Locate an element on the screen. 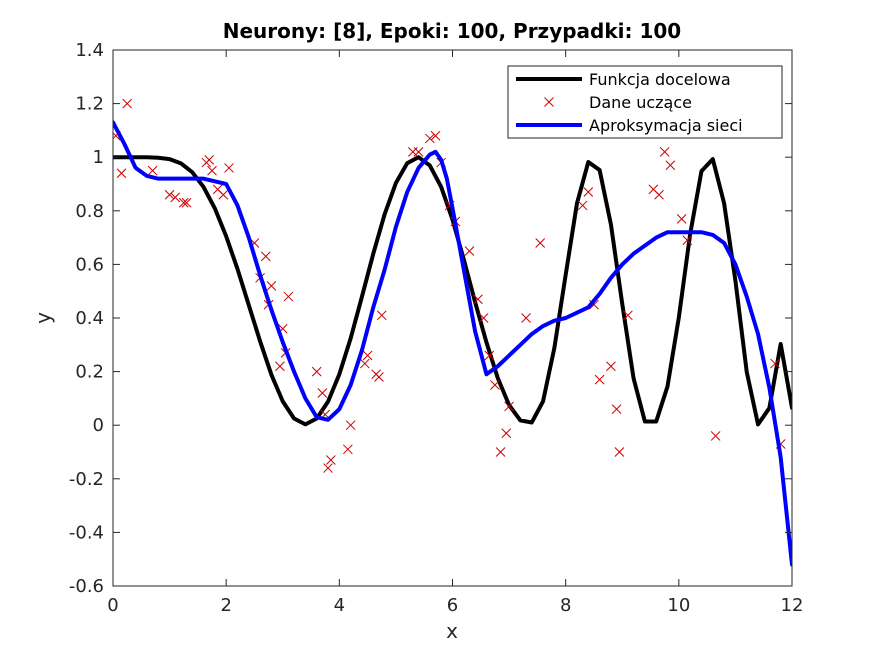  x-tick-label: 8 is located at coordinates (565, 605).